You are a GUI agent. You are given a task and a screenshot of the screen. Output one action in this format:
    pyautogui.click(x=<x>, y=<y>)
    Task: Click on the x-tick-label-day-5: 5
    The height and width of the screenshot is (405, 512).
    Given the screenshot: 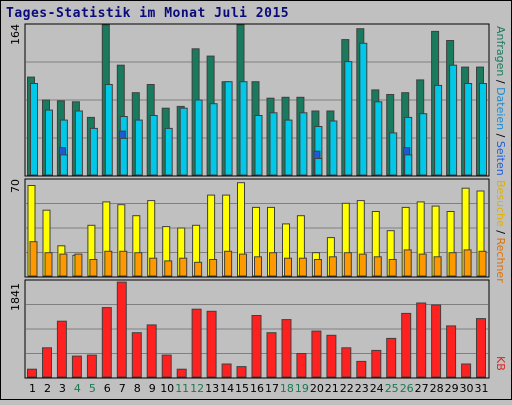 What is the action you would take?
    pyautogui.click(x=92, y=388)
    